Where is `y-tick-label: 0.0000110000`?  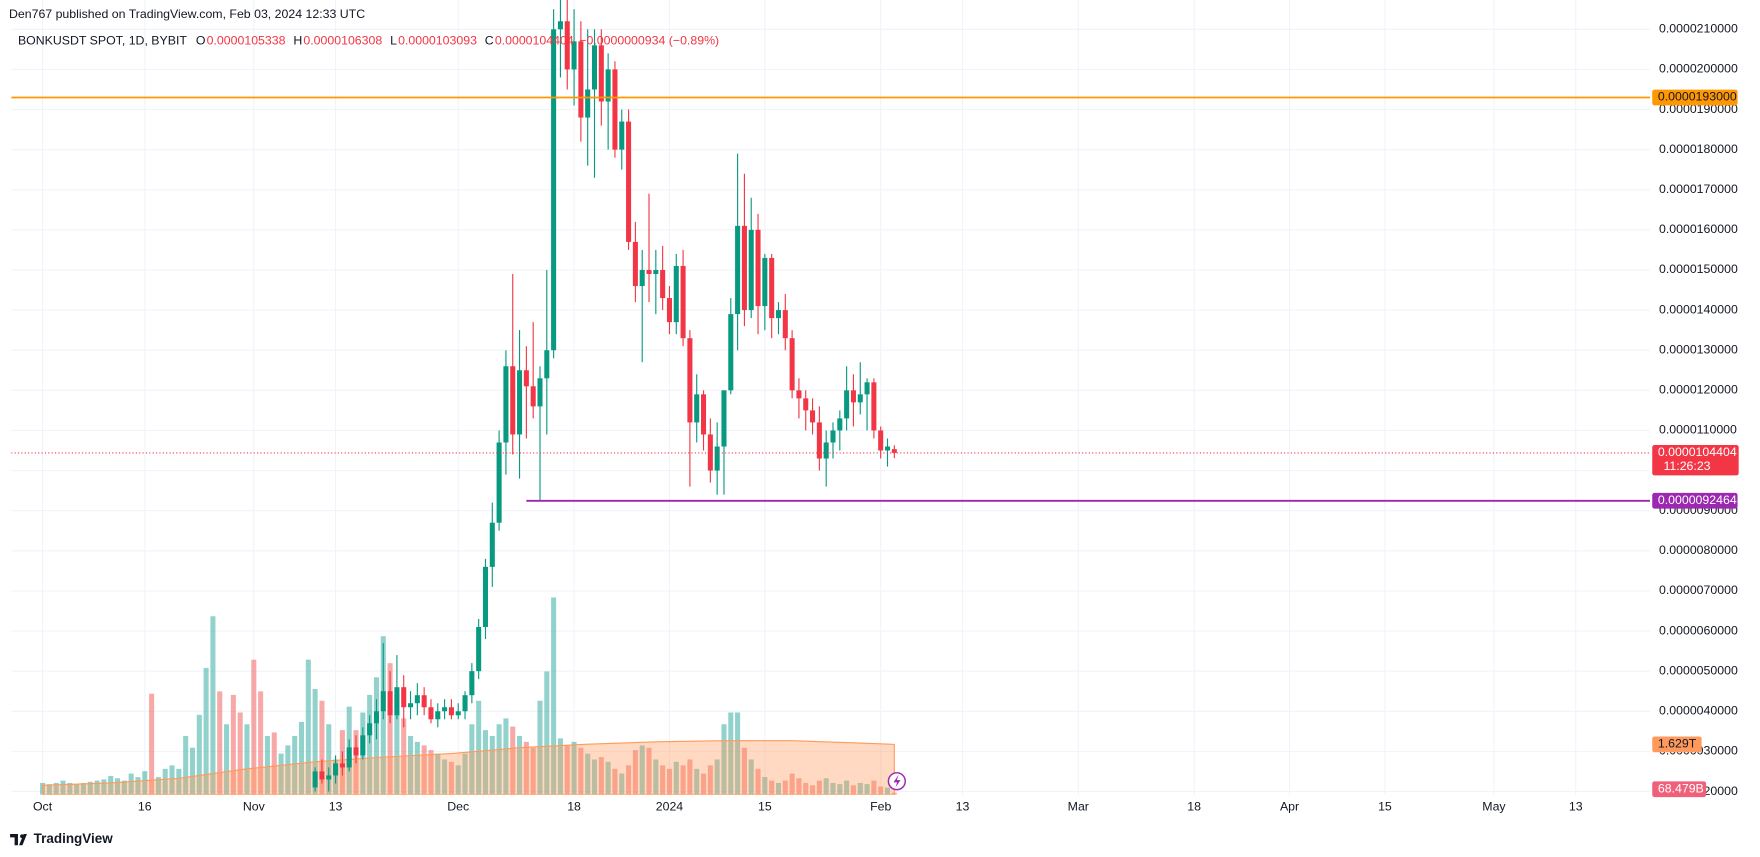
y-tick-label: 0.0000110000 is located at coordinates (1698, 430).